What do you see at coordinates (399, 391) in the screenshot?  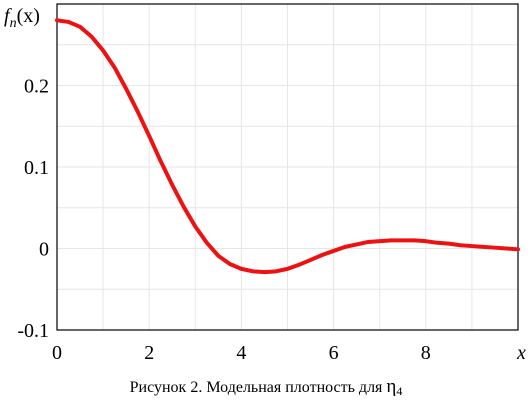 I see `caption-symbol-subscript: 4` at bounding box center [399, 391].